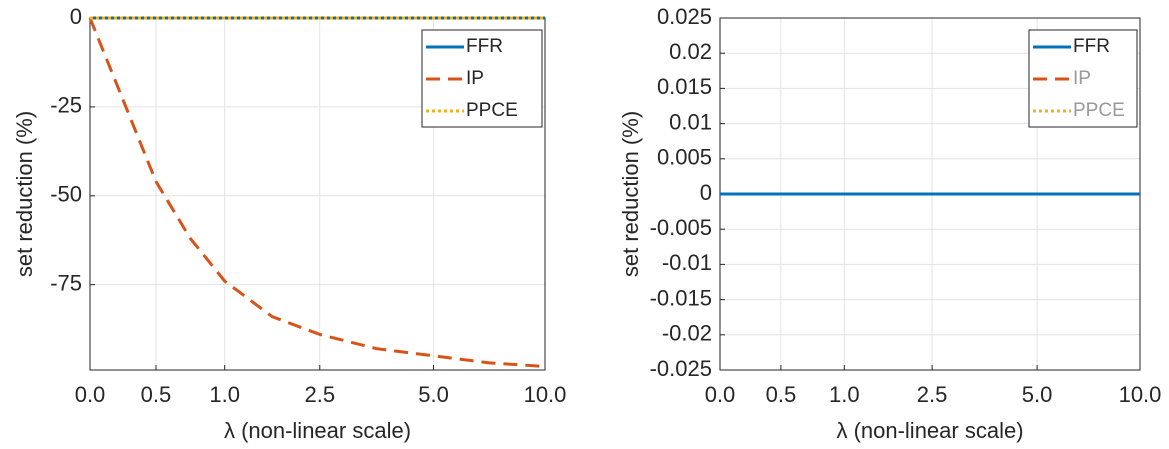  What do you see at coordinates (66, 105) in the screenshot?
I see `y-tick-label: -25` at bounding box center [66, 105].